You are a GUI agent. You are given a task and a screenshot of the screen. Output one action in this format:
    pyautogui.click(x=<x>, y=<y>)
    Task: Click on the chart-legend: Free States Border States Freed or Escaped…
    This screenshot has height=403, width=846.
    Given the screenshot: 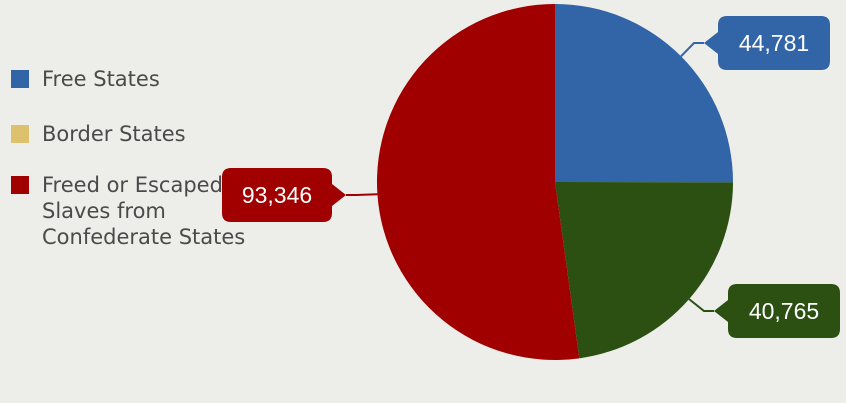 What is the action you would take?
    pyautogui.click(x=128, y=158)
    